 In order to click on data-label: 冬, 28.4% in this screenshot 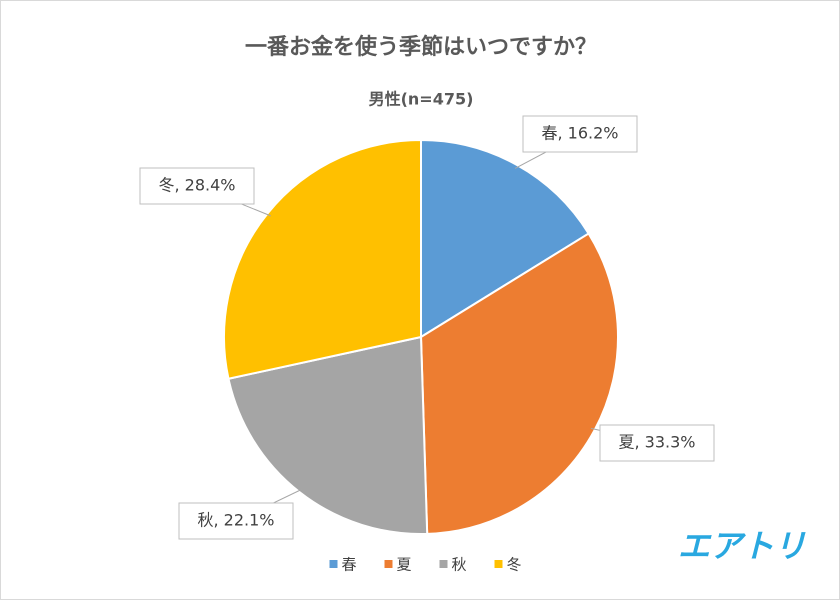, I will do `click(196, 185)`.